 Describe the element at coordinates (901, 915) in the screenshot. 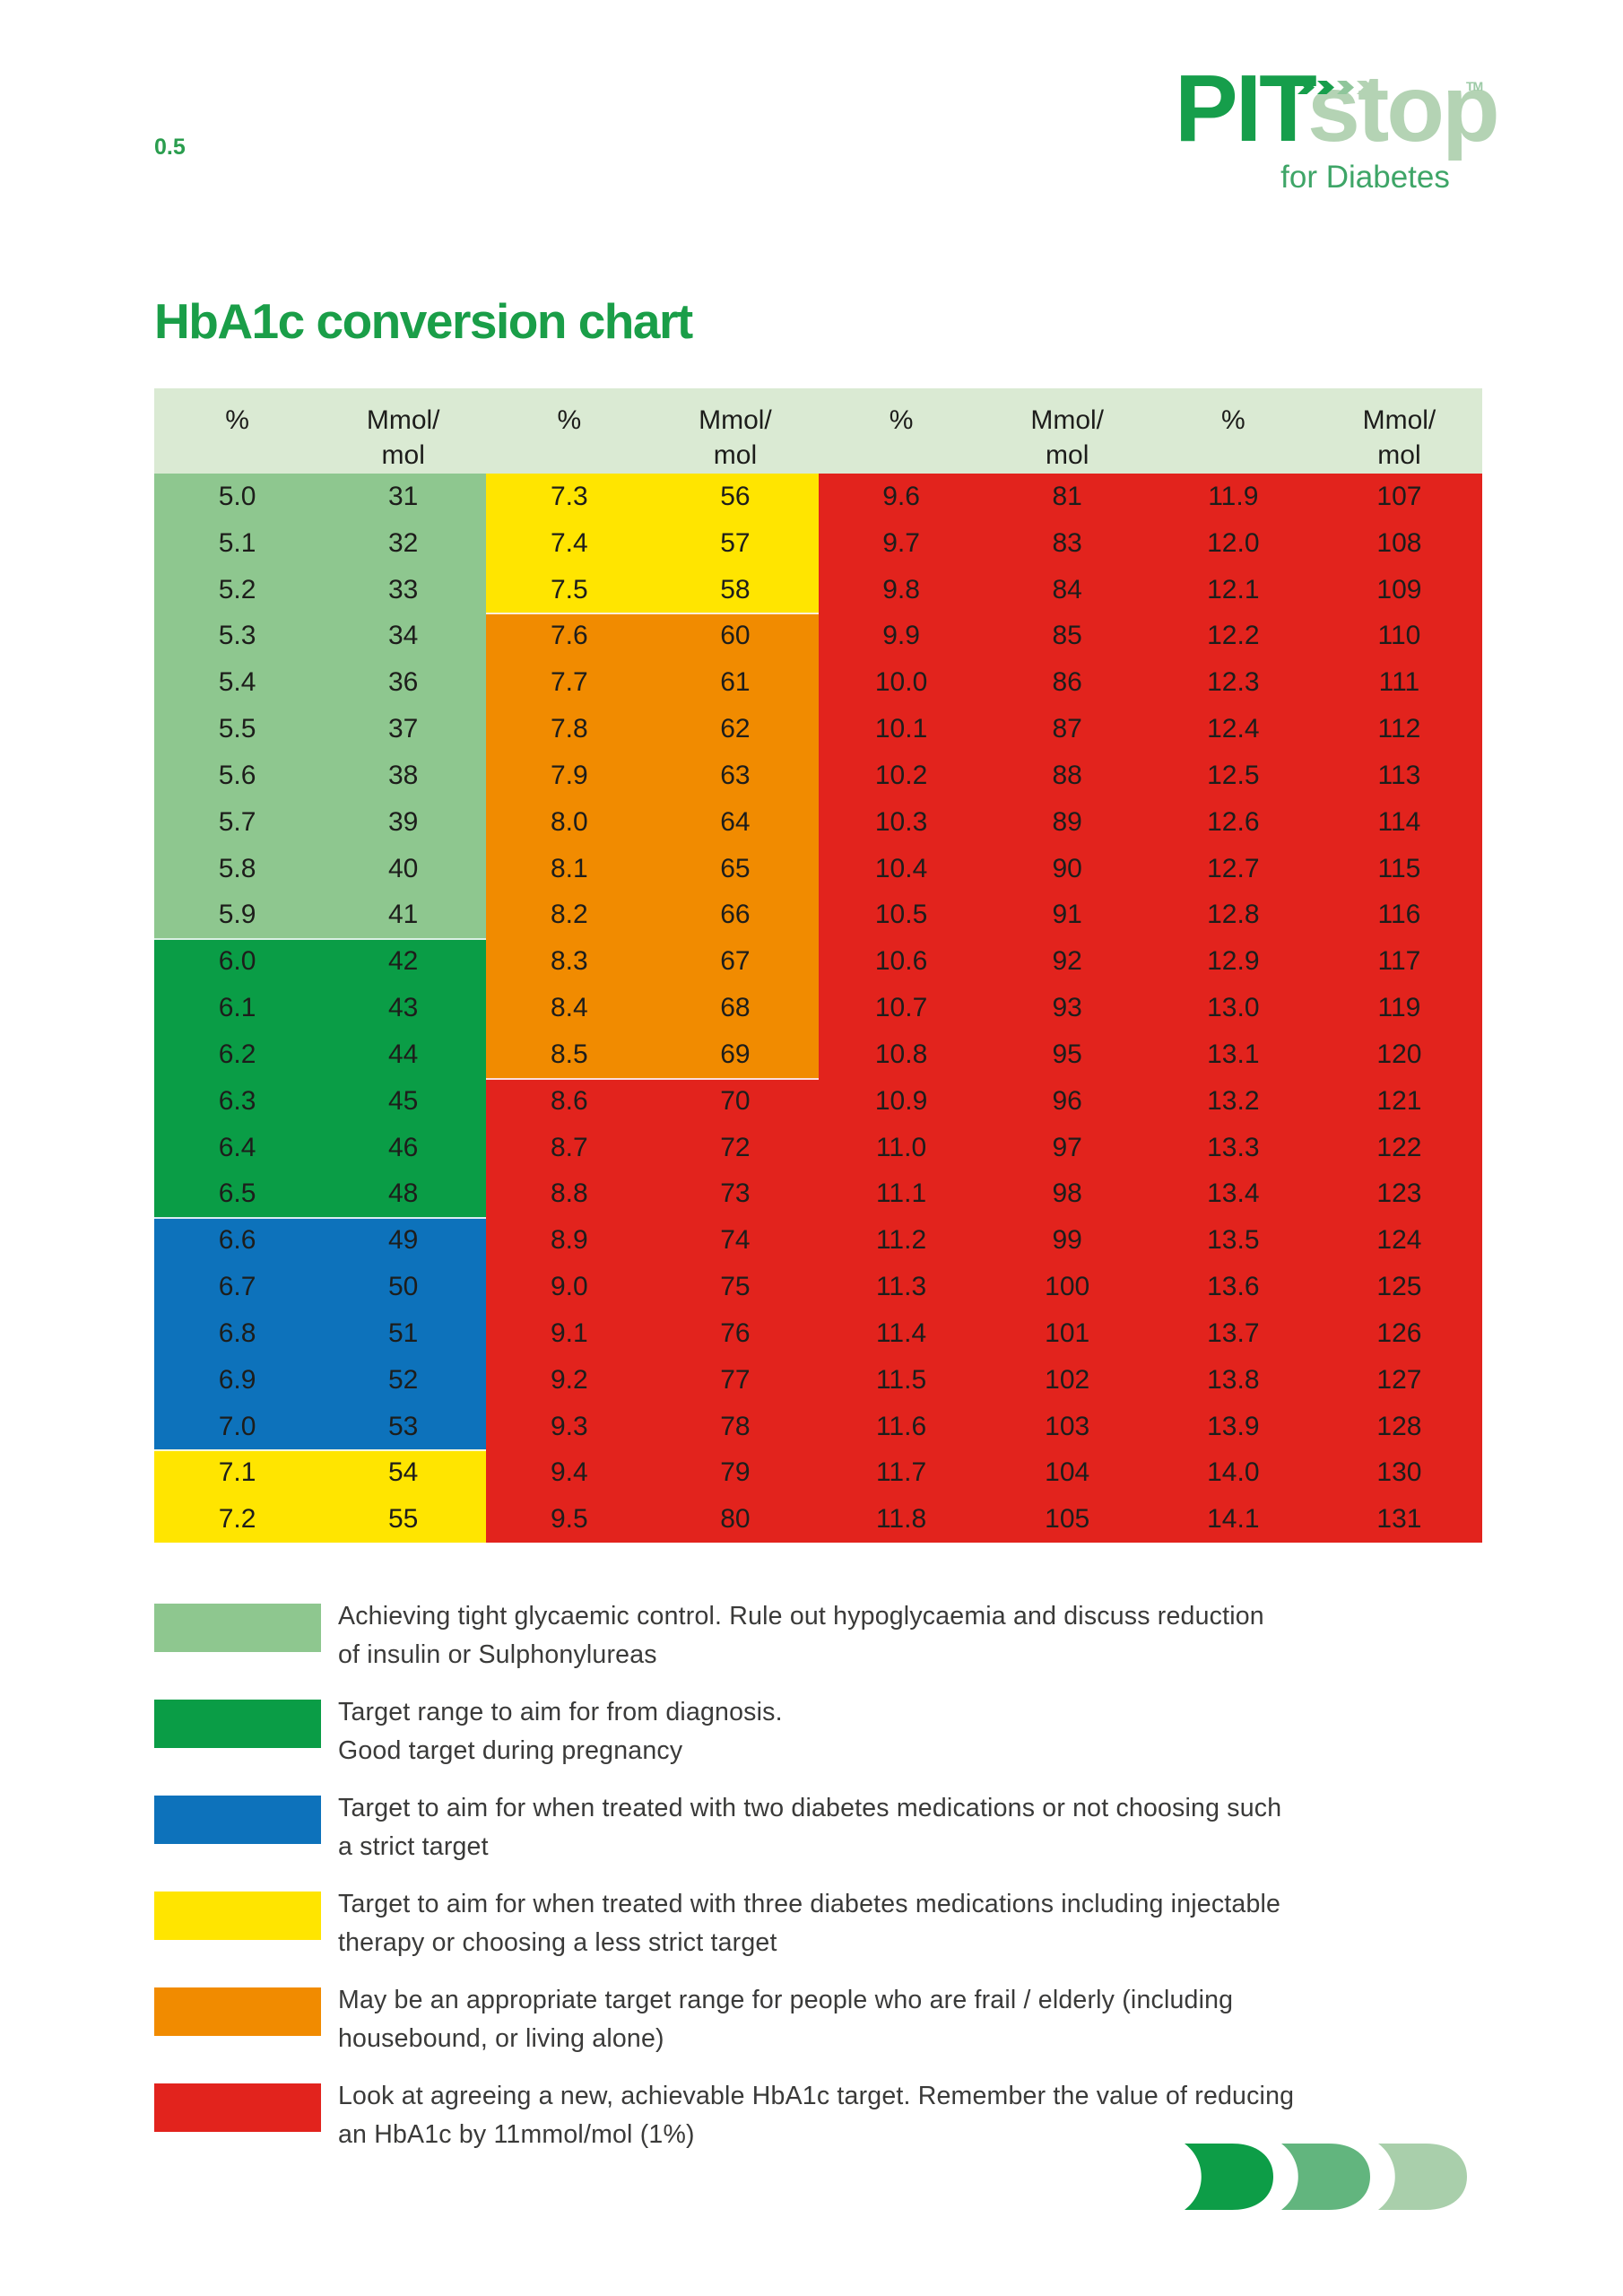

I see `table-cell: 10.5` at that location.